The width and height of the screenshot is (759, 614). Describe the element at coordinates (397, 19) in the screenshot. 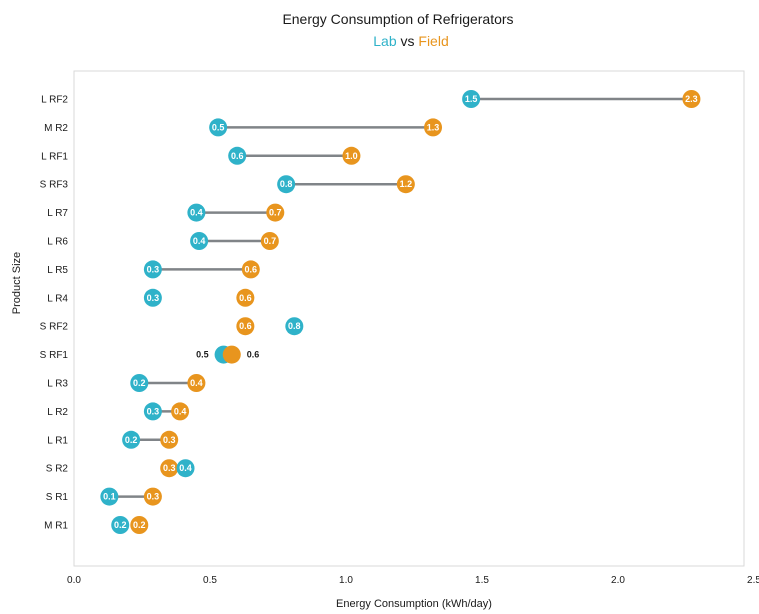

I see `chart-title: Energy Consumption of Refrigerators` at that location.